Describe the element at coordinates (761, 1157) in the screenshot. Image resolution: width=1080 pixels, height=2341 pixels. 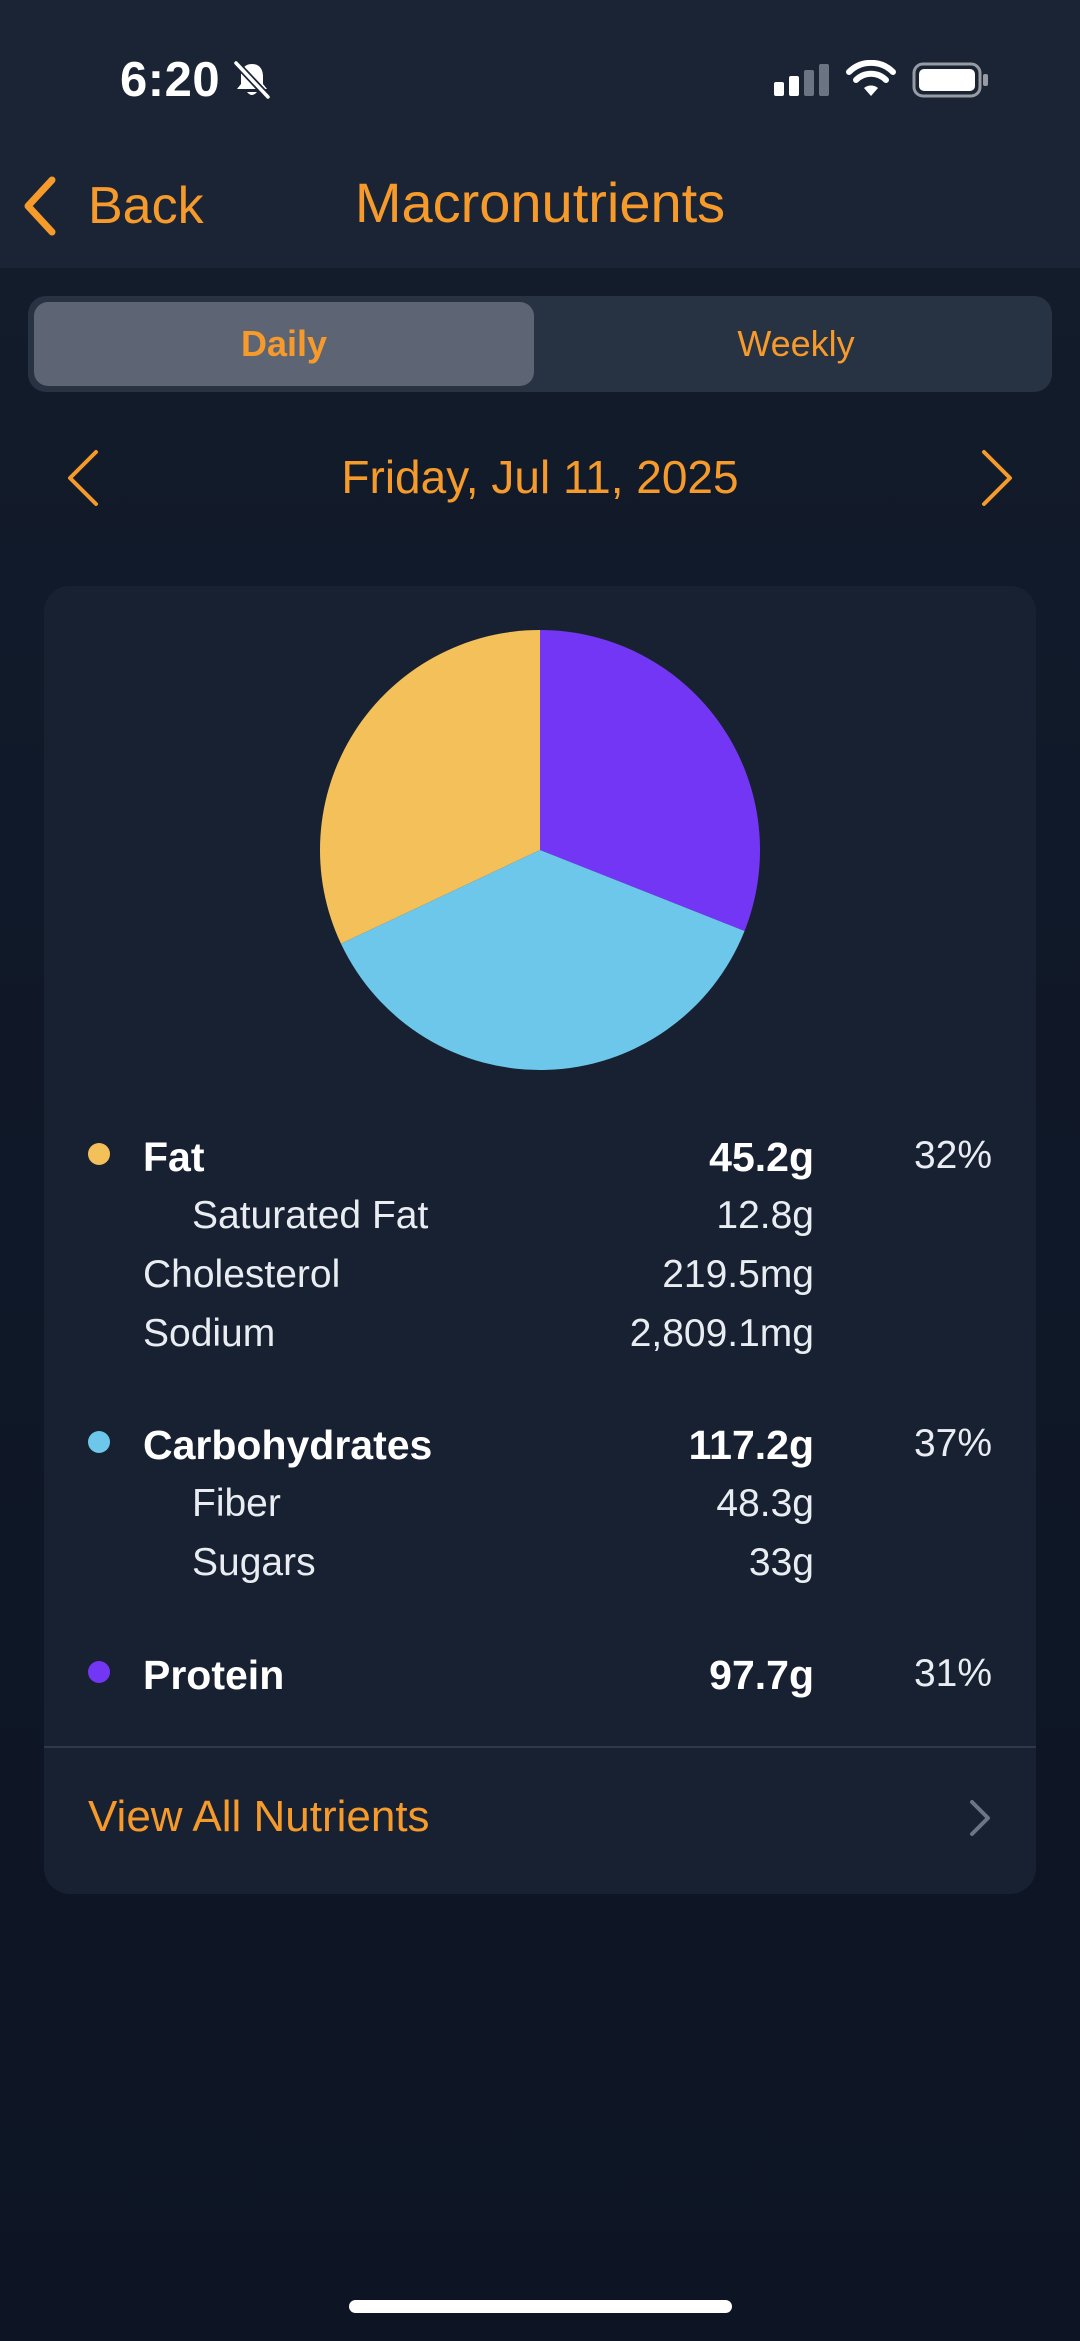
I see `fat-value: 45.2g` at that location.